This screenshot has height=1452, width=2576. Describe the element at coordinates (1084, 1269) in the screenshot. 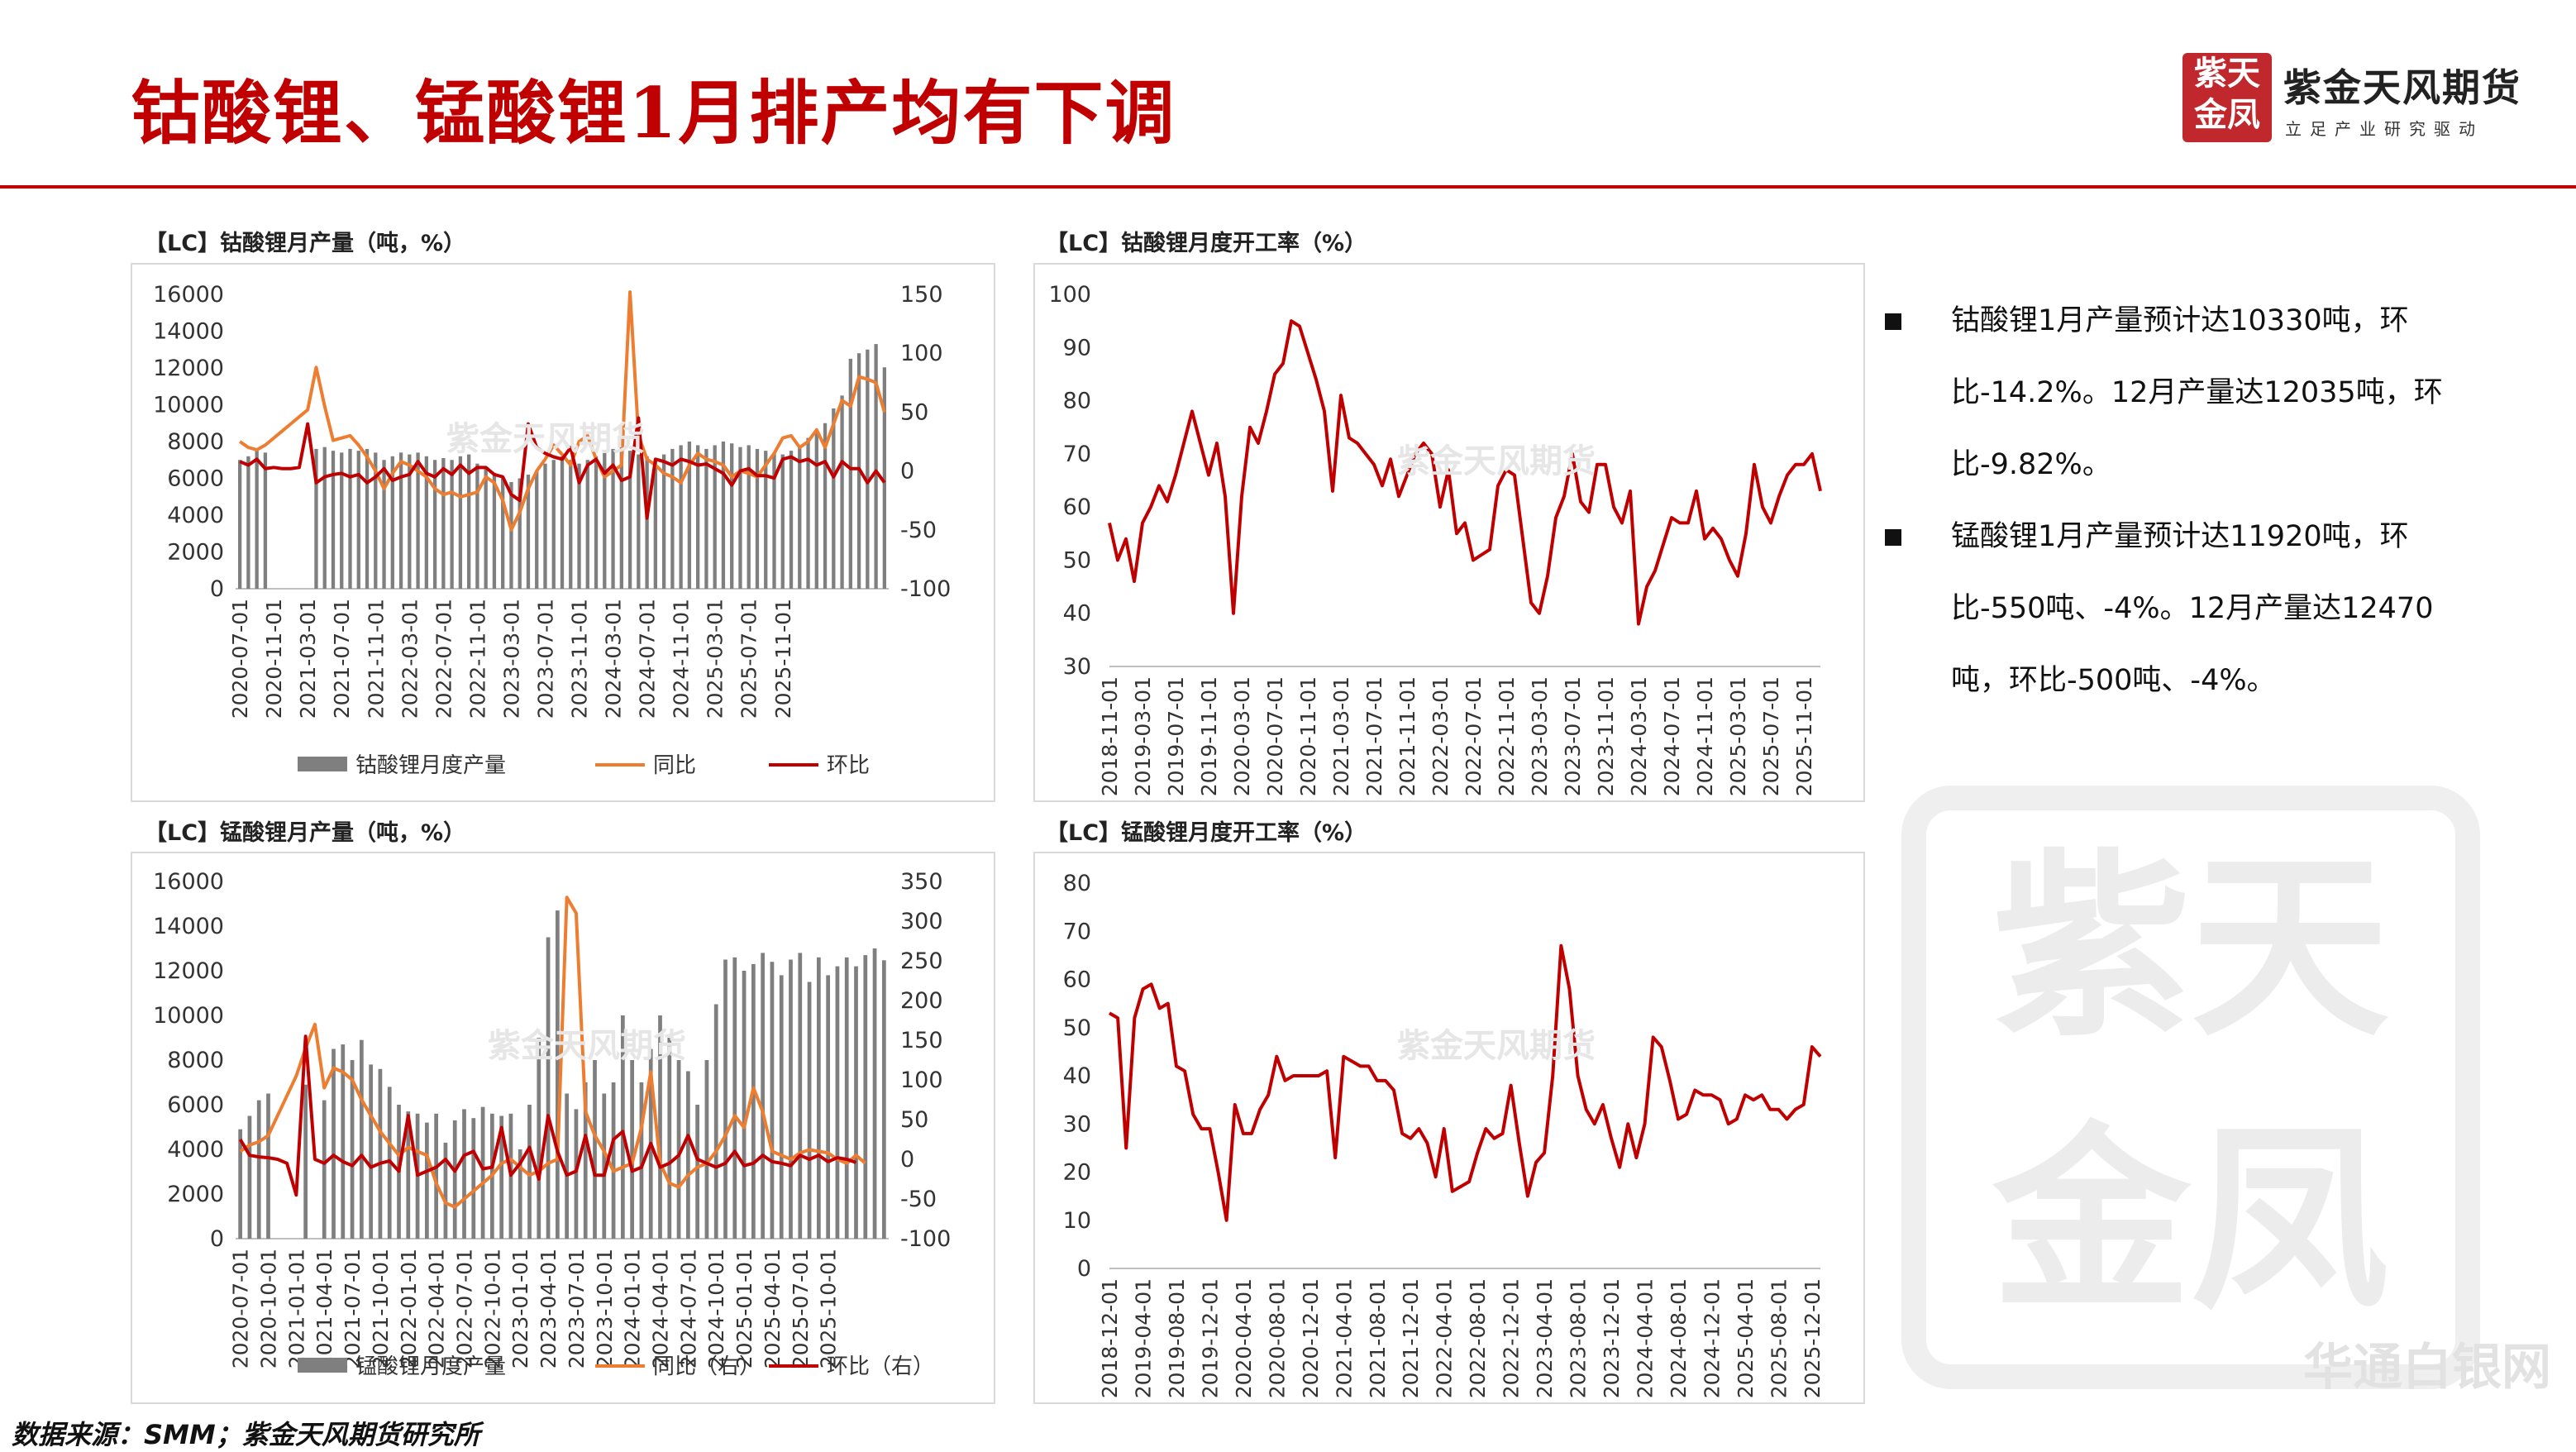

I see `y-tick-label: 0` at that location.